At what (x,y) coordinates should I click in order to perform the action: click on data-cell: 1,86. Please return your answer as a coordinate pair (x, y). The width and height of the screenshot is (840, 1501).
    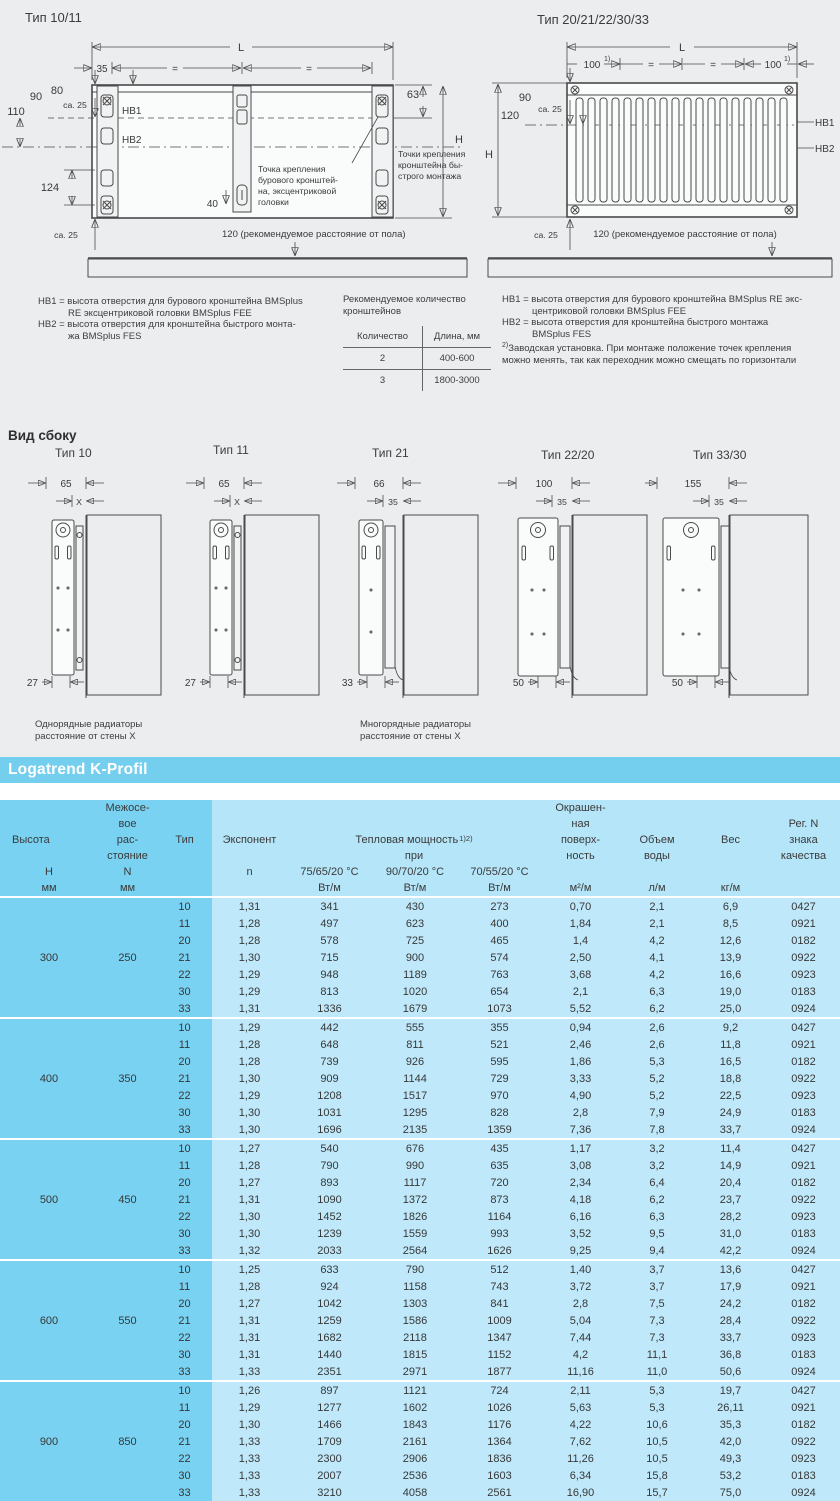
    Looking at the image, I should click on (580, 1061).